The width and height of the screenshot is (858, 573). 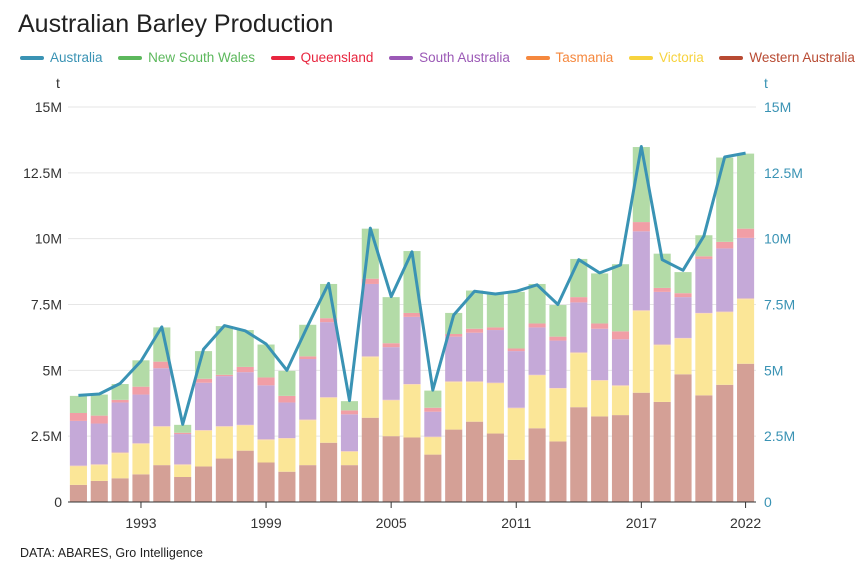 I want to click on legend-item-western-australia: Western Australia, so click(x=787, y=57).